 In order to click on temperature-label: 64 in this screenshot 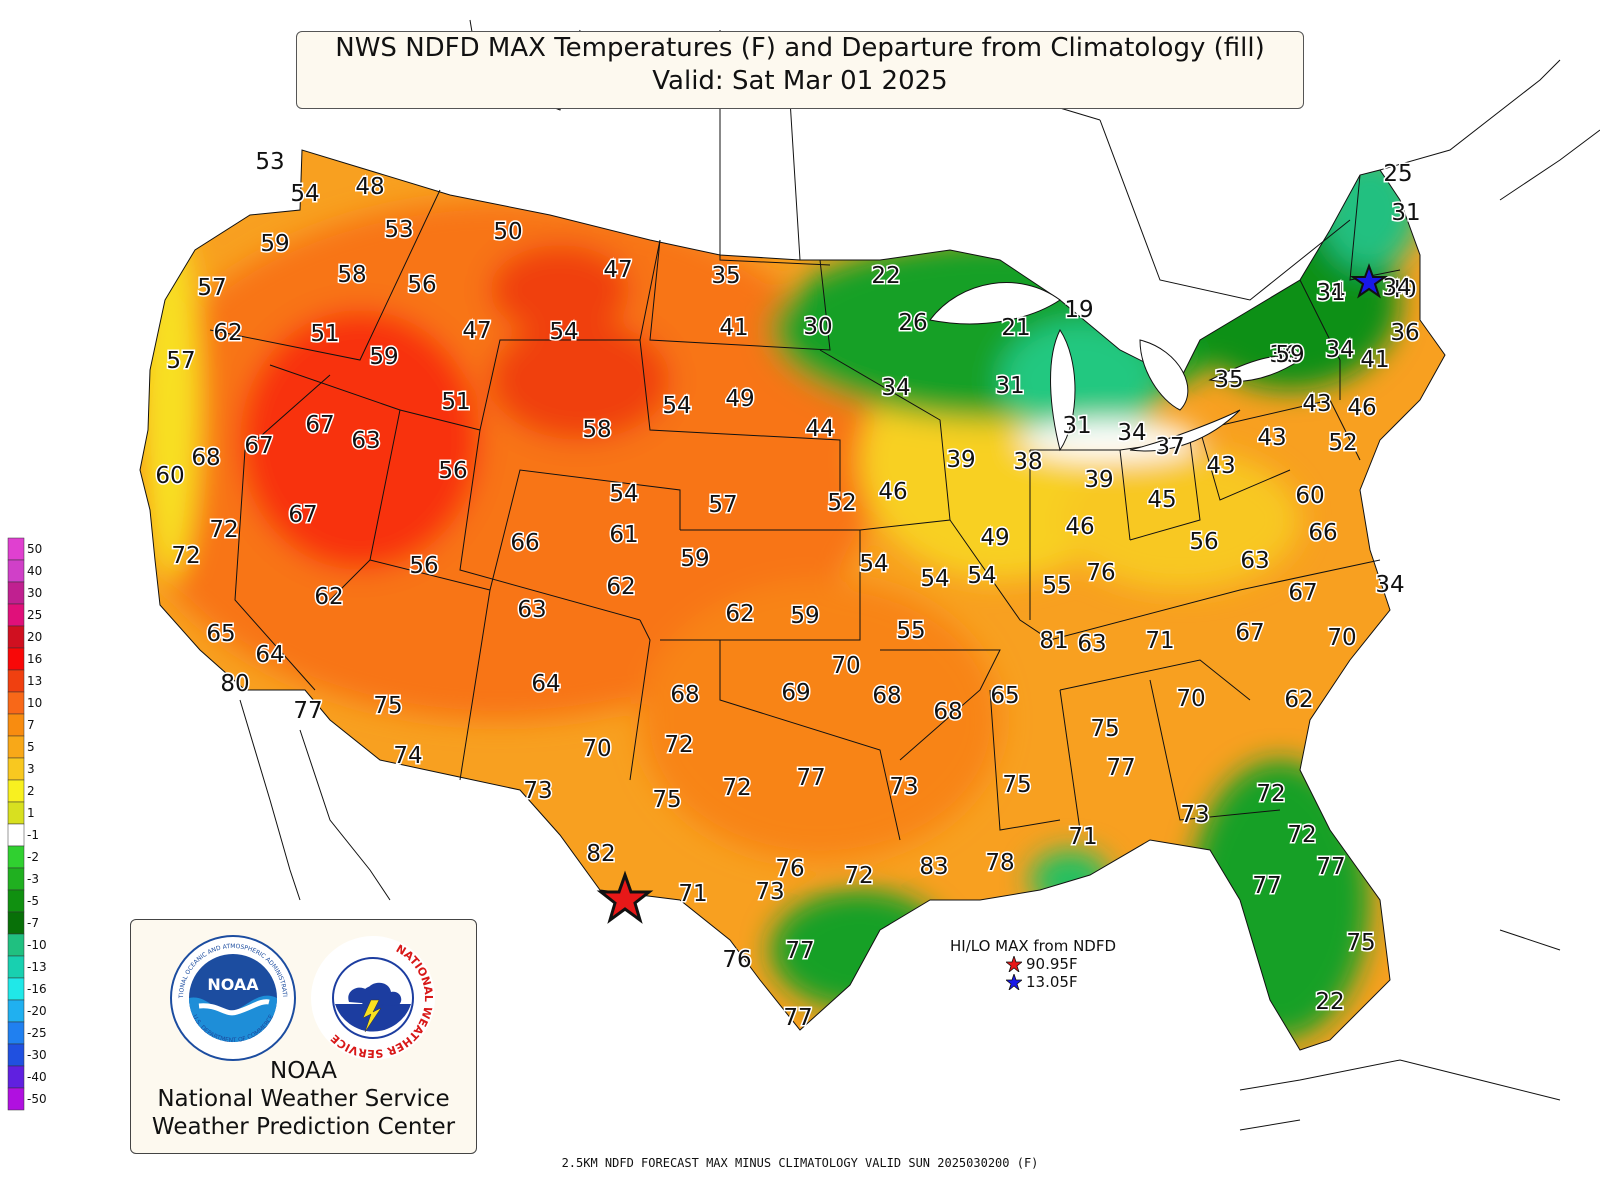, I will do `click(269, 655)`.